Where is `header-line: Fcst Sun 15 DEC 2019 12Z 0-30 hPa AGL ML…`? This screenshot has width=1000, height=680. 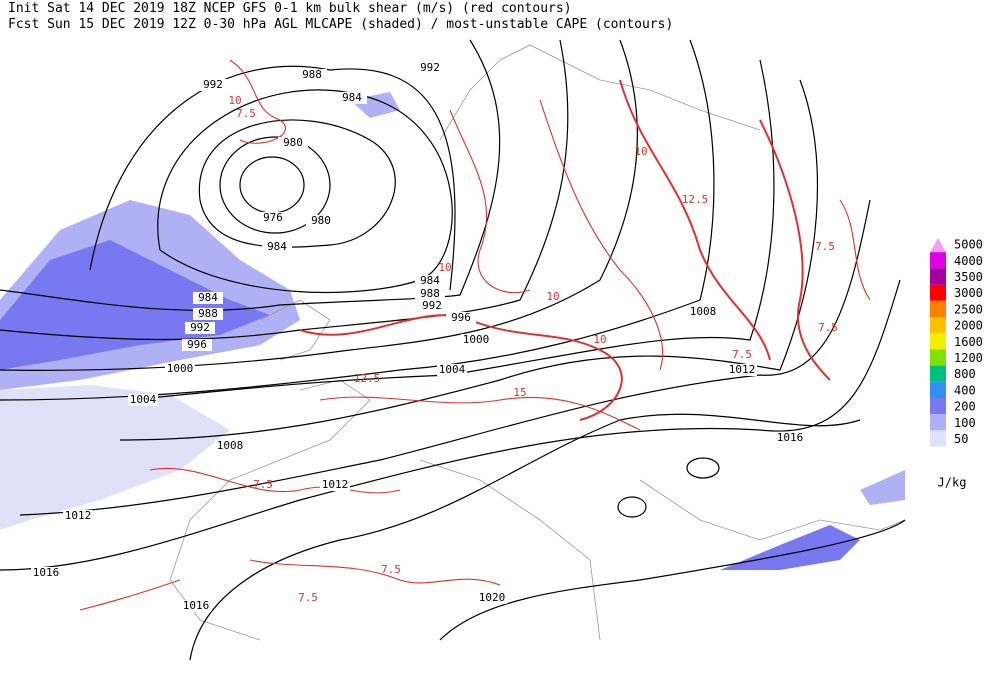
header-line: Fcst Sun 15 DEC 2019 12Z 0-30 hPa AGL ML… is located at coordinates (340, 24).